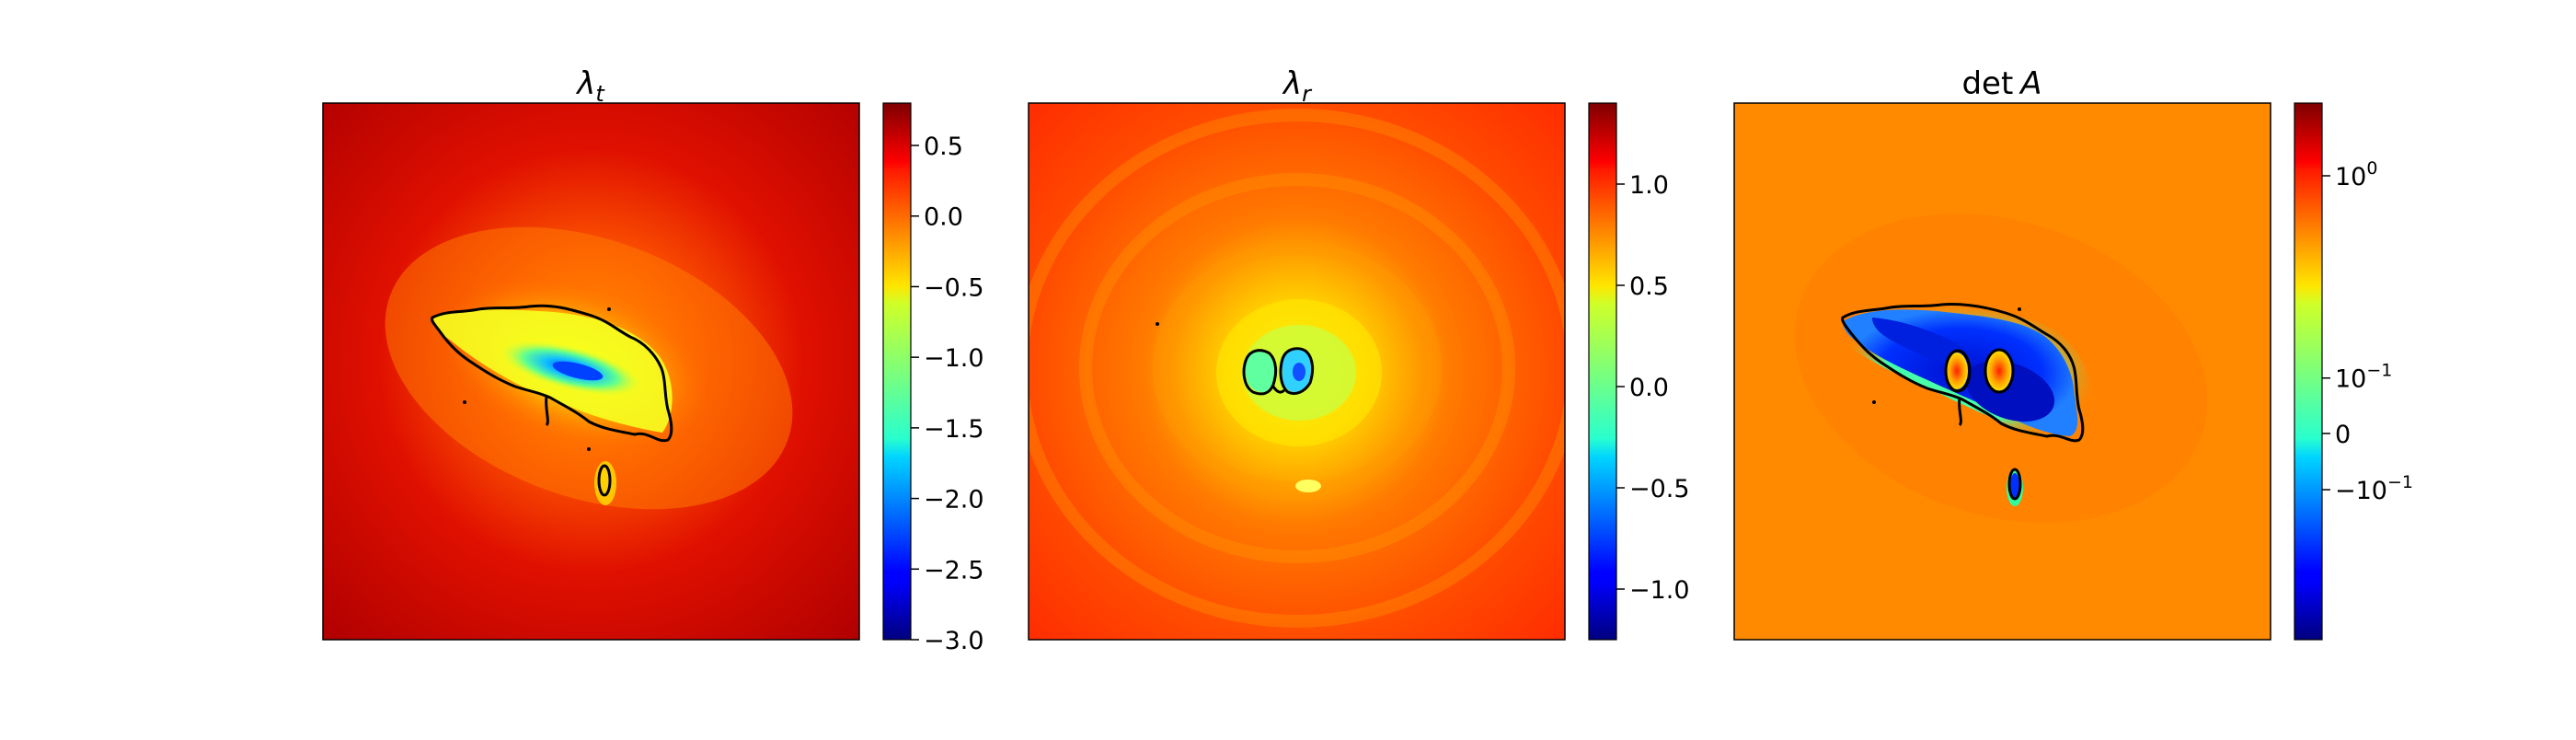 The height and width of the screenshot is (740, 2576). I want to click on colorbar-tick-label: 10⁻¹, so click(2363, 377).